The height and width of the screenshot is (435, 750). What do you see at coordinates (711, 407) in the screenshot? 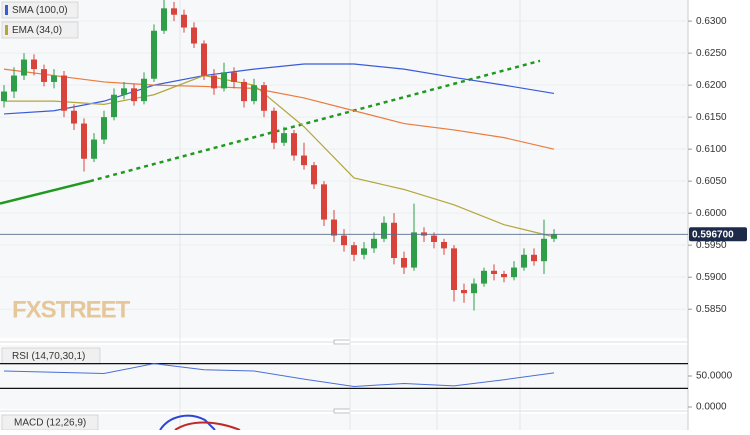
I see `rsi-tick-label: 0.0000` at bounding box center [711, 407].